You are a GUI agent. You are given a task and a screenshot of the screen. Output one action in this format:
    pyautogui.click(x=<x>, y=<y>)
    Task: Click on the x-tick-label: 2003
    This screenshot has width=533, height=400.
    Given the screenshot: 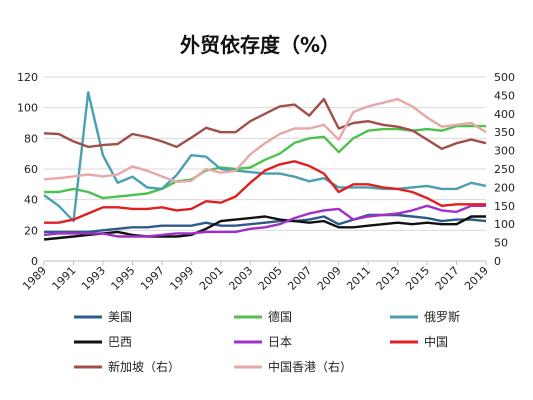 What is the action you would take?
    pyautogui.click(x=240, y=278)
    